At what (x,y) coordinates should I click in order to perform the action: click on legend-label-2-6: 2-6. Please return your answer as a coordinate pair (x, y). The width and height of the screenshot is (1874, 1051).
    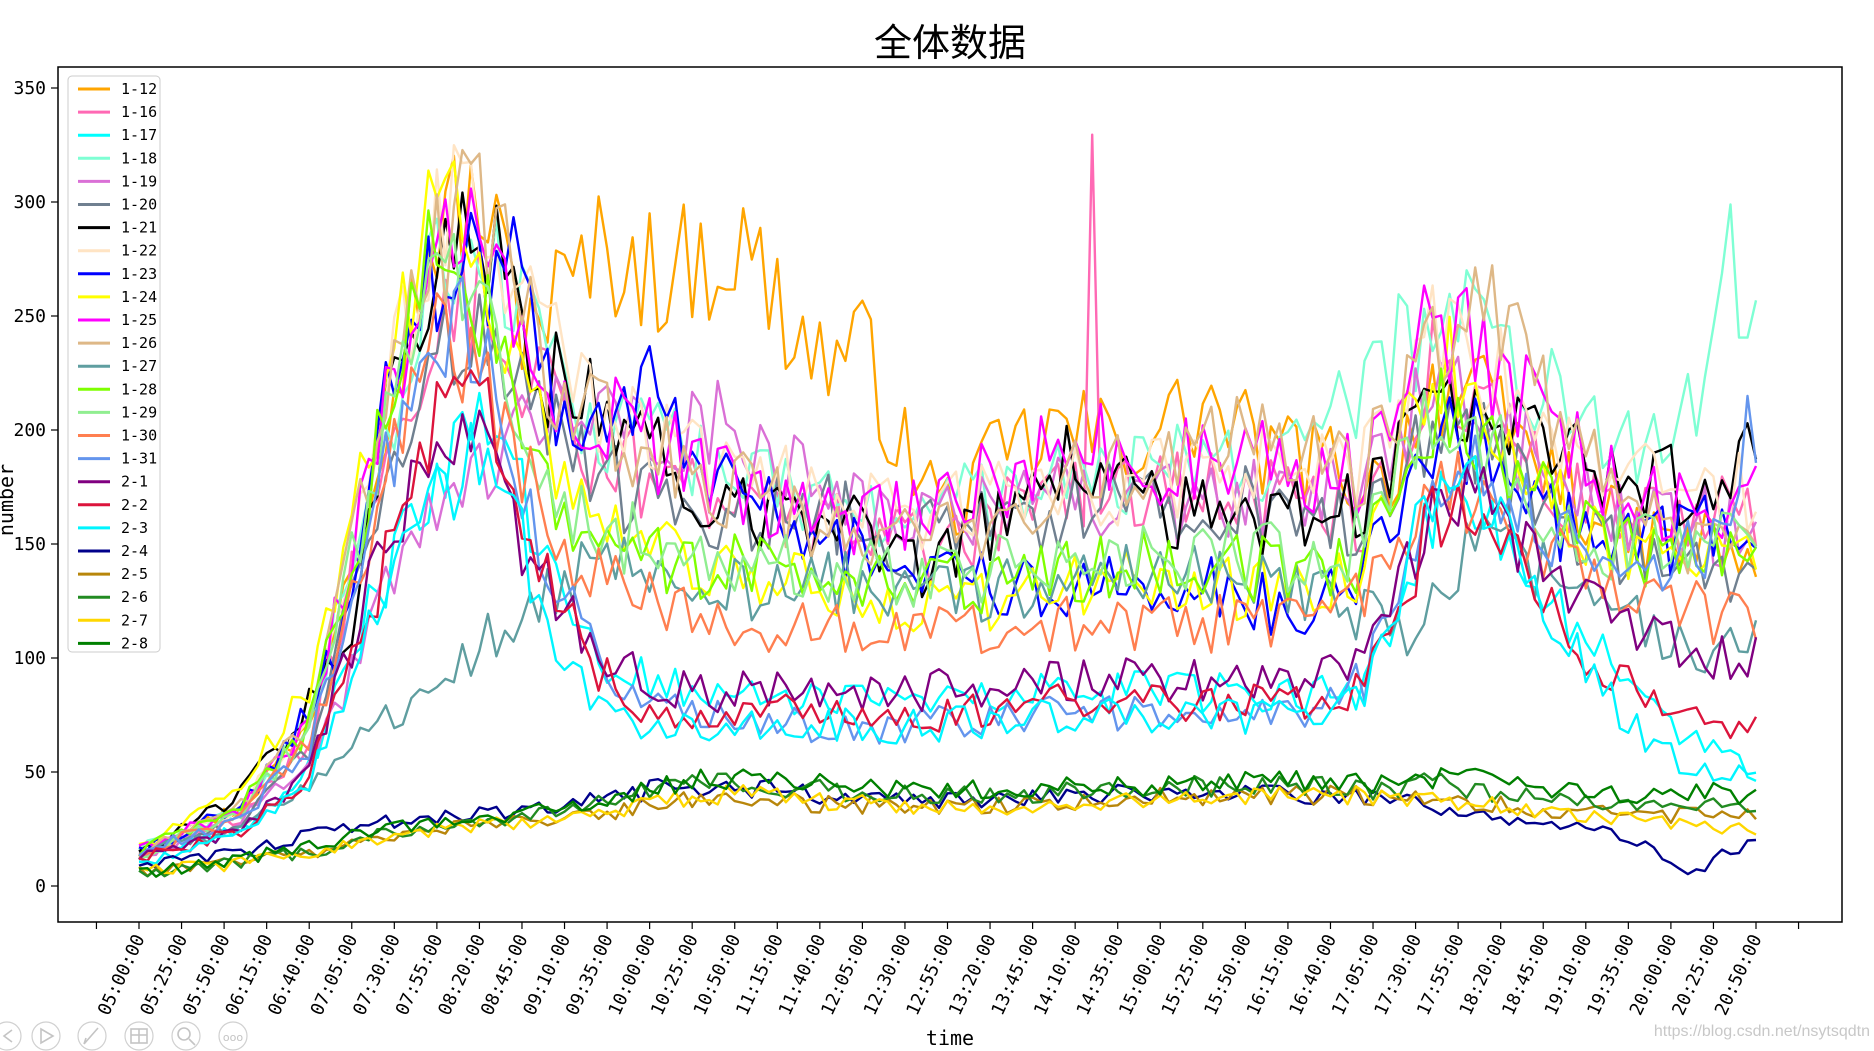
    Looking at the image, I should click on (134, 597).